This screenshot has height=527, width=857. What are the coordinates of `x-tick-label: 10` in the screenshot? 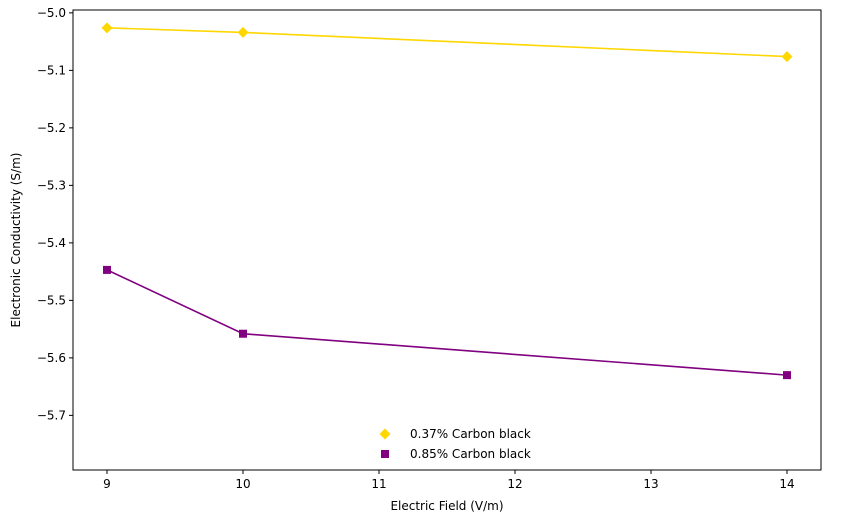 It's located at (242, 484).